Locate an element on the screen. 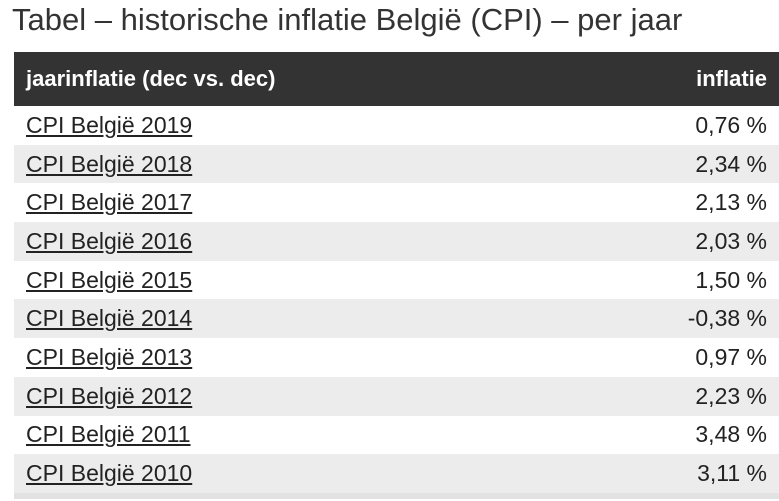  row-link: CPI België 2014 is located at coordinates (109, 318).